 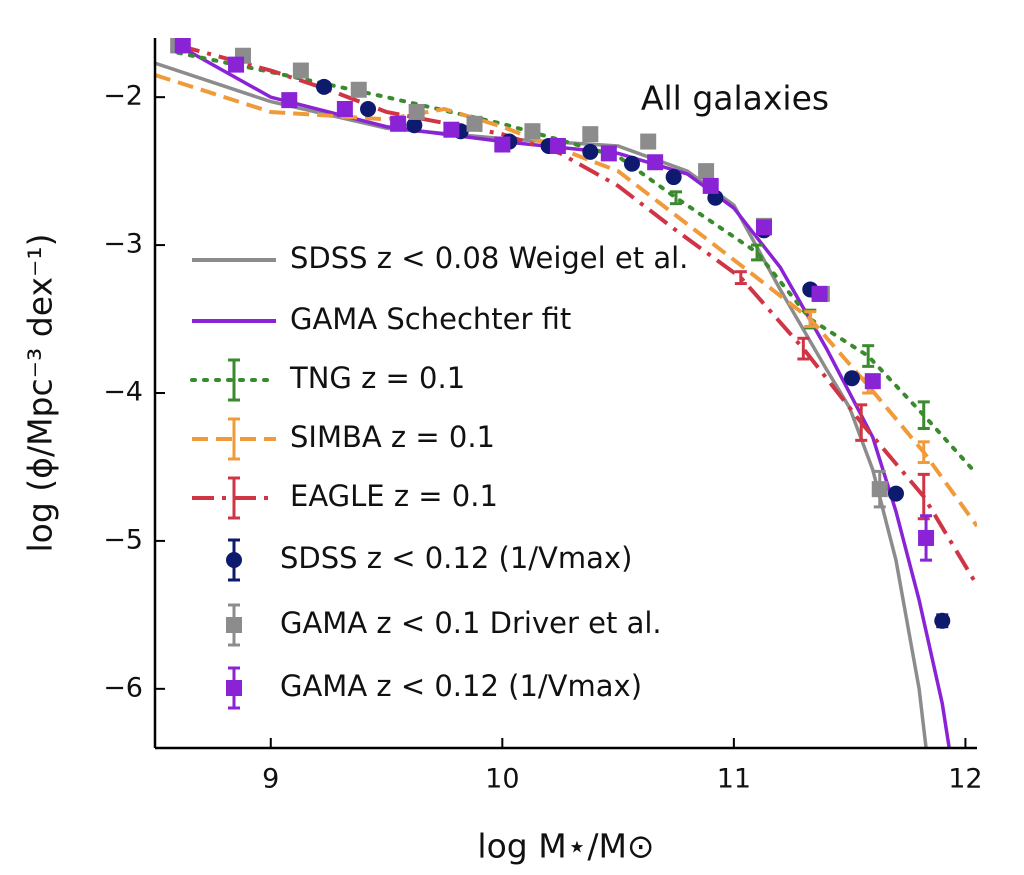 I want to click on annotation: All galaxies, so click(x=735, y=98).